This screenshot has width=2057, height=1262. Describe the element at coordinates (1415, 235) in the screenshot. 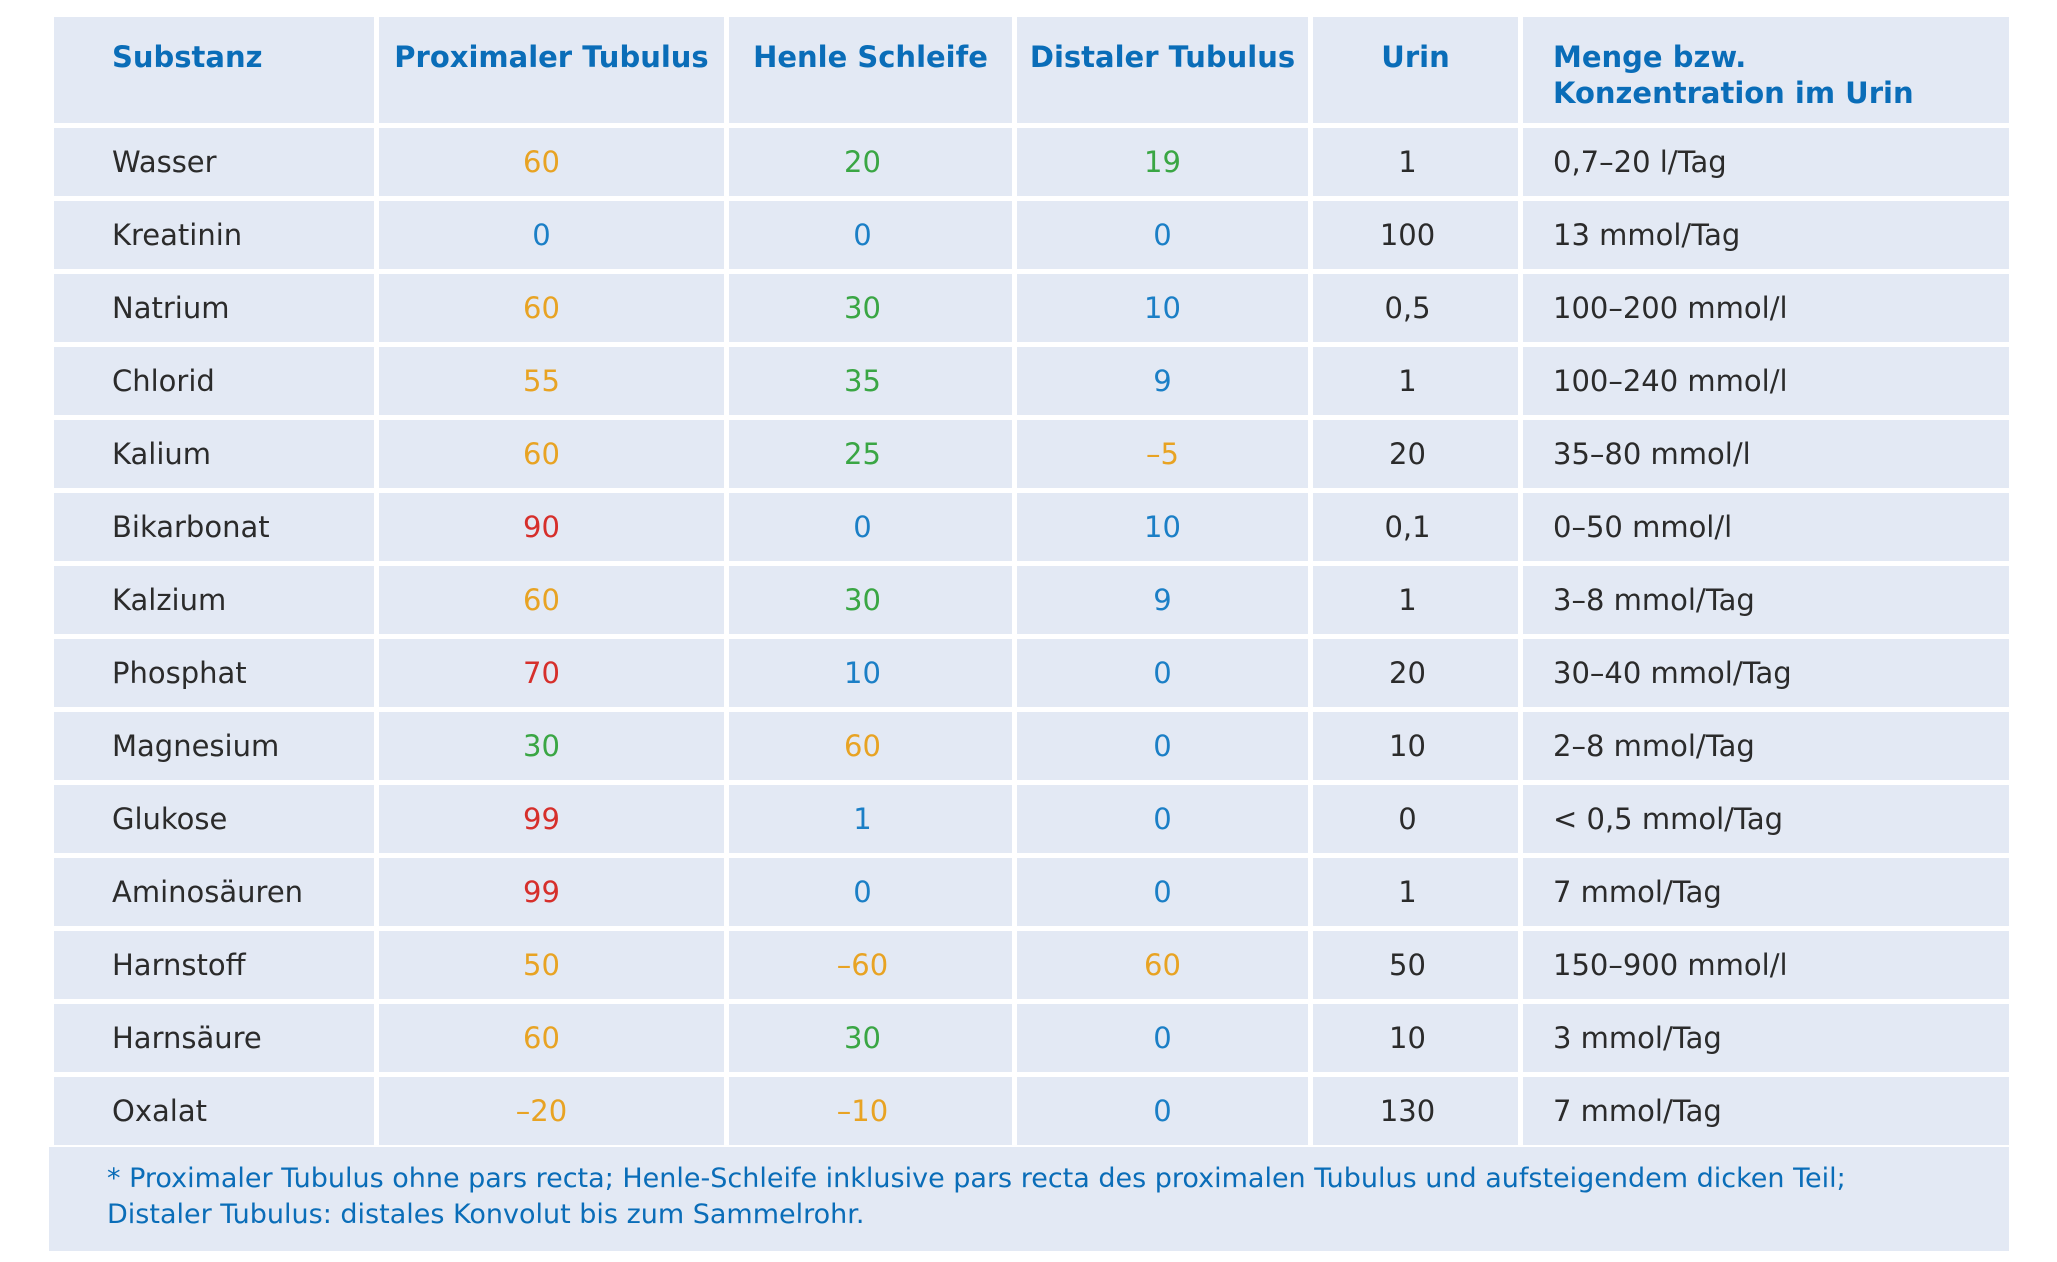

I see `cell-urin: 100` at that location.